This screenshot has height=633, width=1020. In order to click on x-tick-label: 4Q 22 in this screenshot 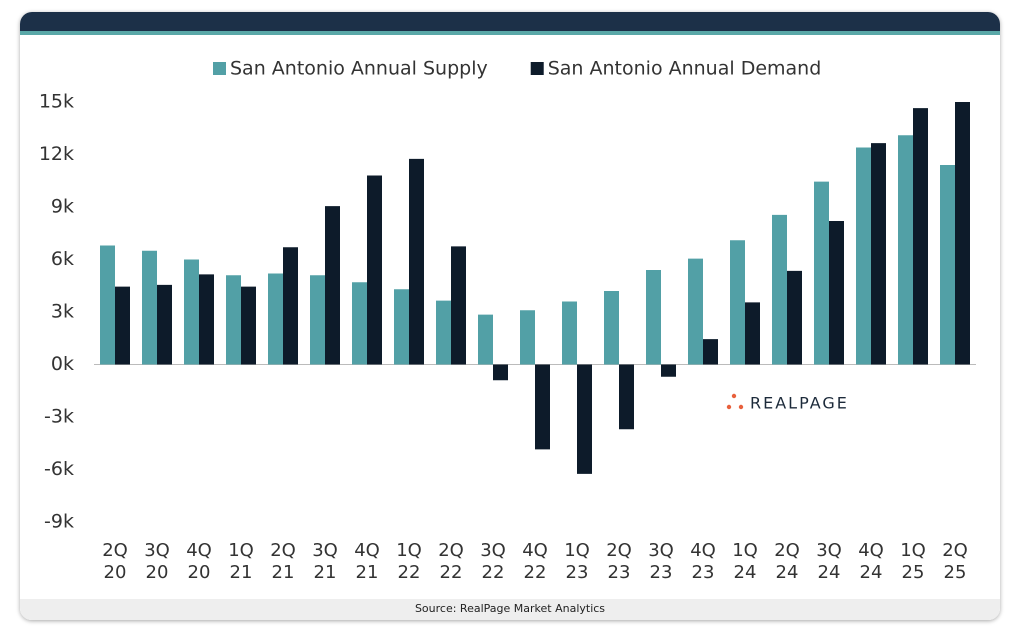, I will do `click(535, 561)`.